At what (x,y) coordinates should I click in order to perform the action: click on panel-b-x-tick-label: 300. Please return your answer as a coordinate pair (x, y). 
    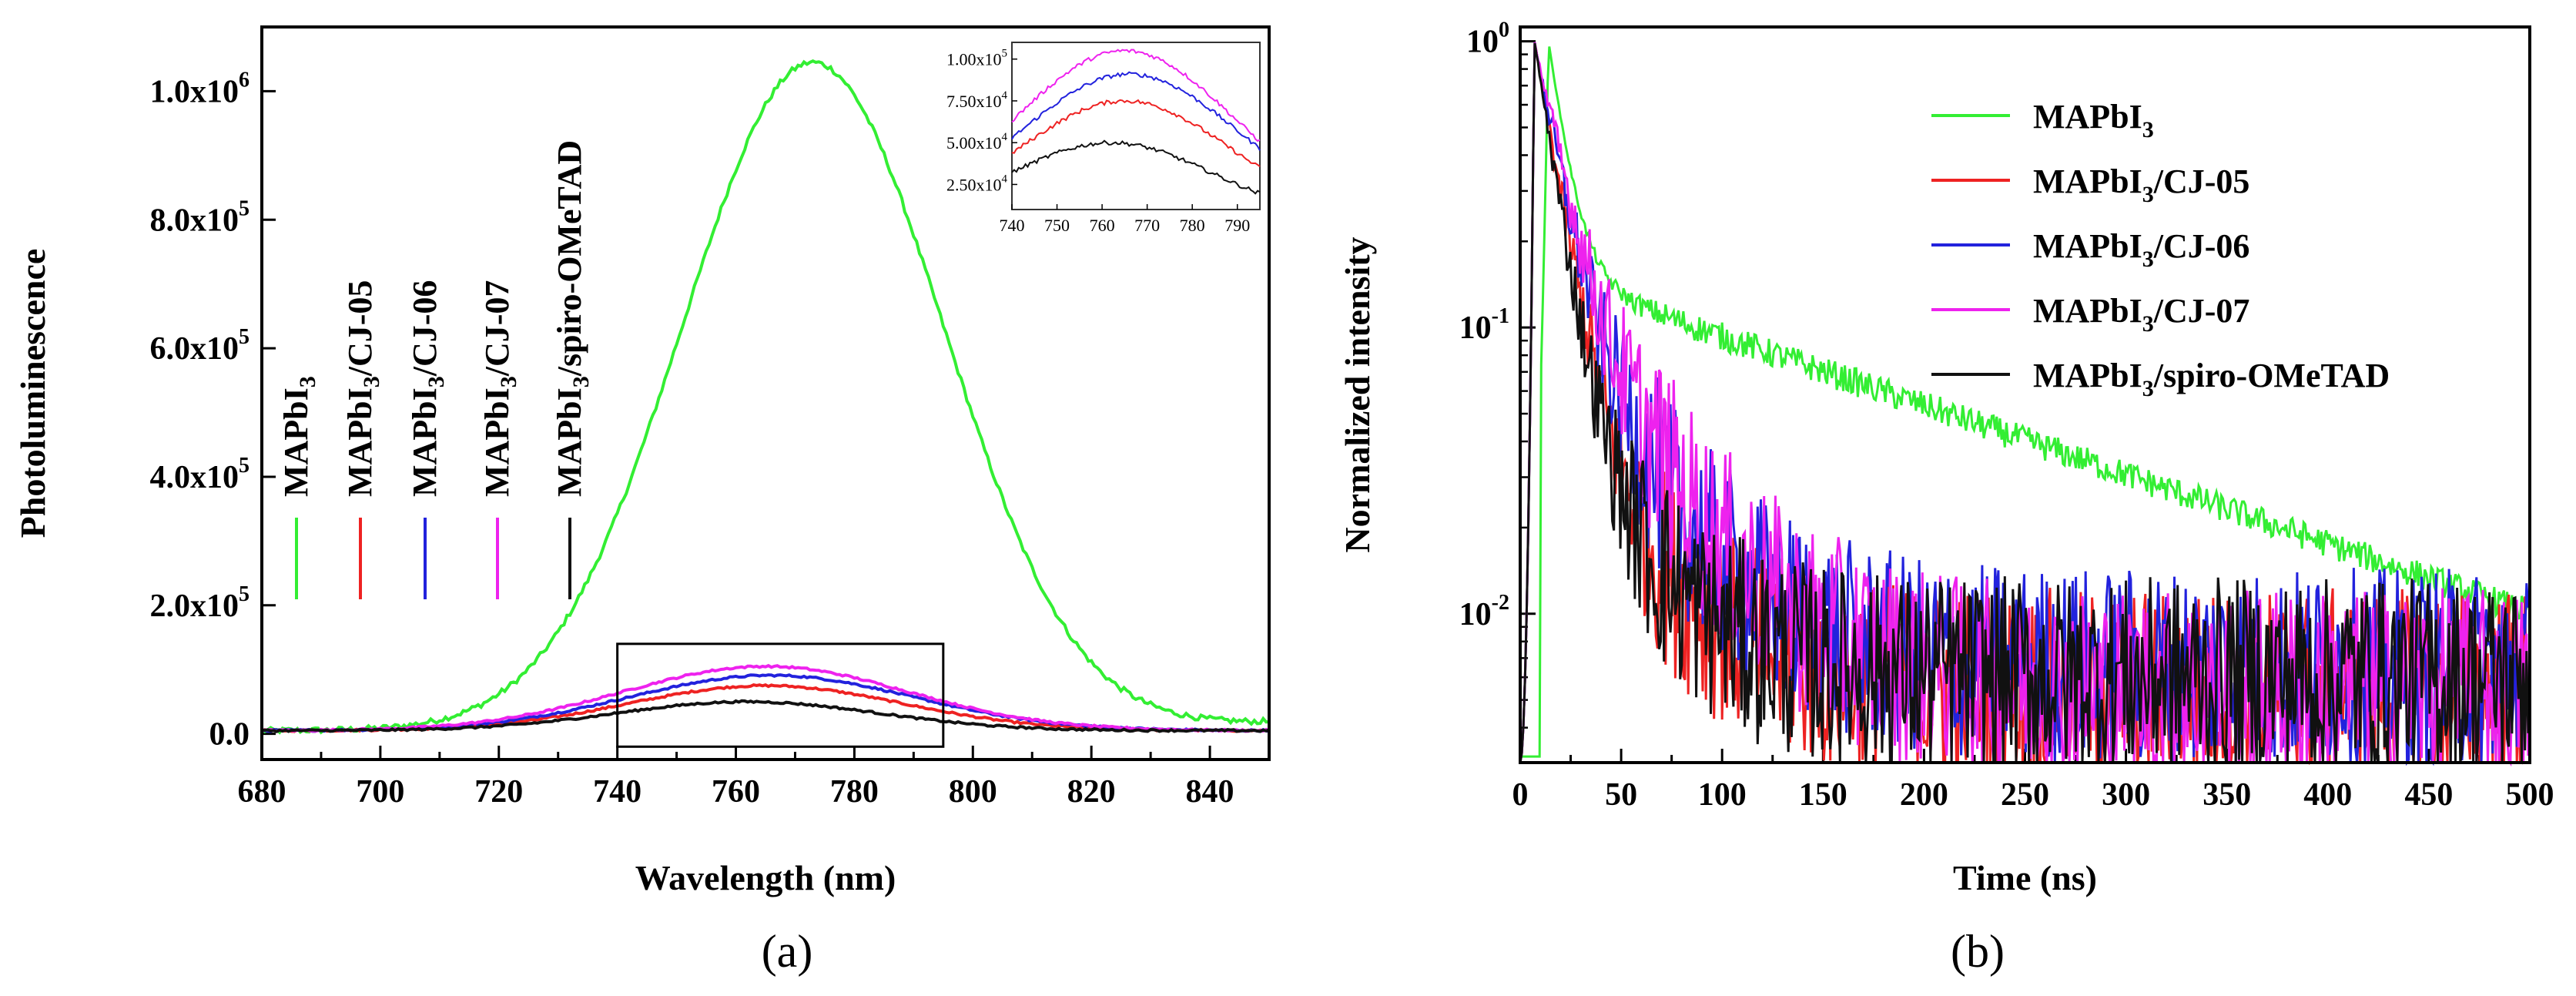
    Looking at the image, I should click on (2126, 795).